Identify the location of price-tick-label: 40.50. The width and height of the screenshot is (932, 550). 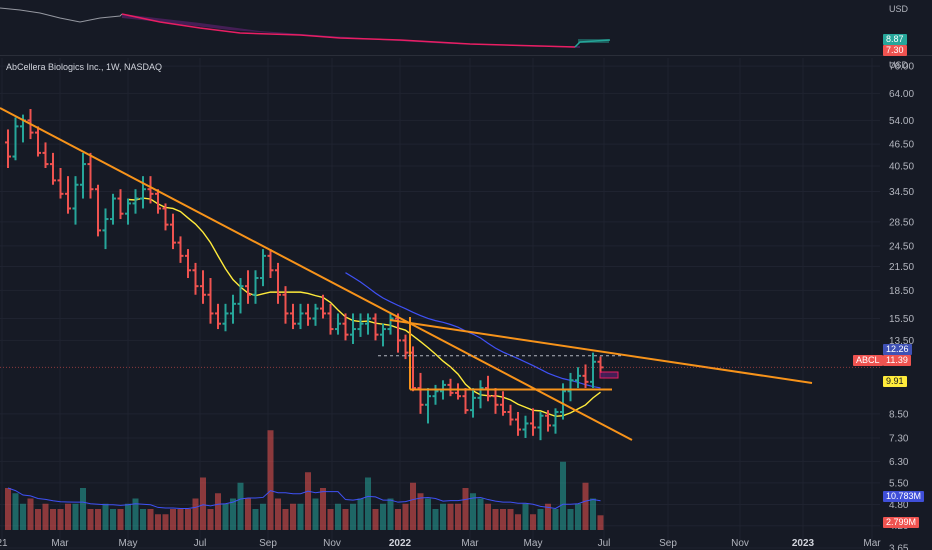
(901, 167).